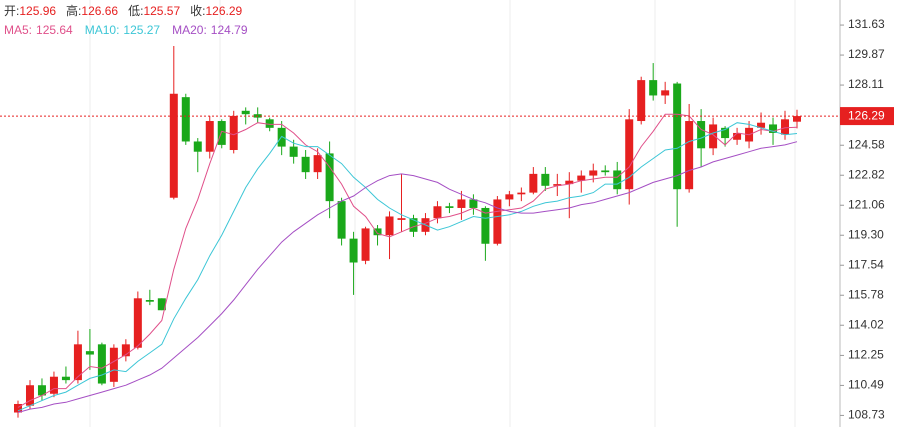 This screenshot has width=922, height=427. What do you see at coordinates (197, 11) in the screenshot?
I see `ohlc-label: 收:` at bounding box center [197, 11].